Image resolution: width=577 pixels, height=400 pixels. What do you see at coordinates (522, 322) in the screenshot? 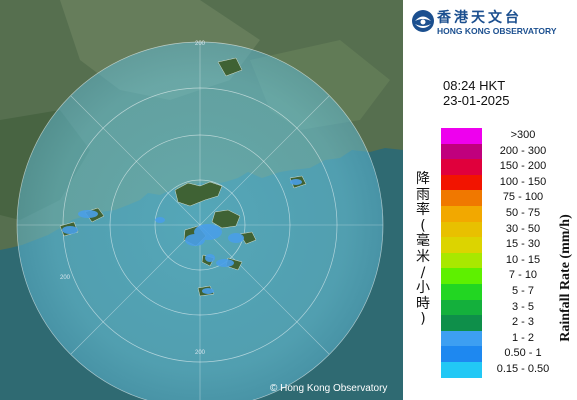
I see `legend-label: 2 - 3` at bounding box center [522, 322].